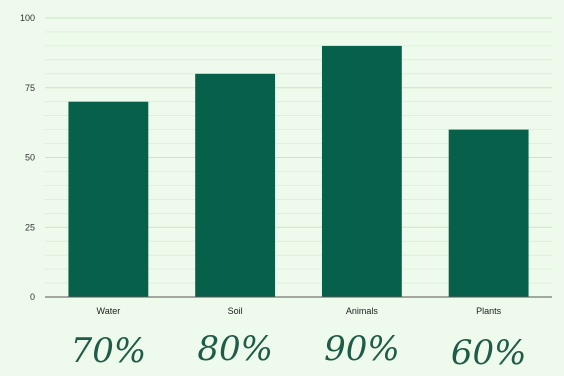 The height and width of the screenshot is (376, 564). I want to click on y-tick-label: 75, so click(30, 88).